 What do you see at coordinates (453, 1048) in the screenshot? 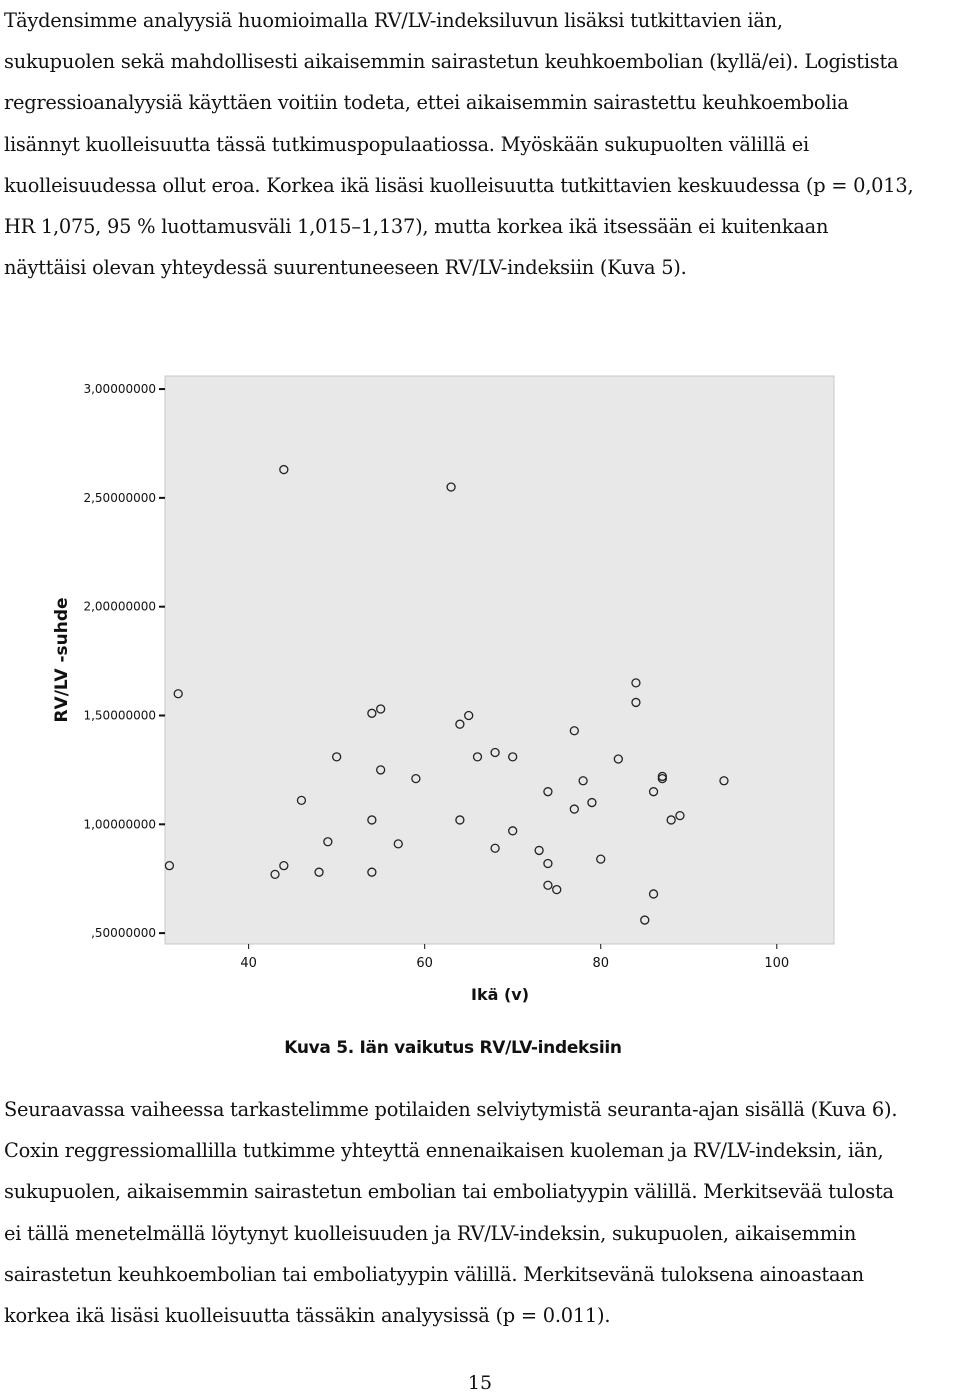
I see `figure-caption-text: Kuva 5. Iän vaikutus RV/LV-indeksiin` at bounding box center [453, 1048].